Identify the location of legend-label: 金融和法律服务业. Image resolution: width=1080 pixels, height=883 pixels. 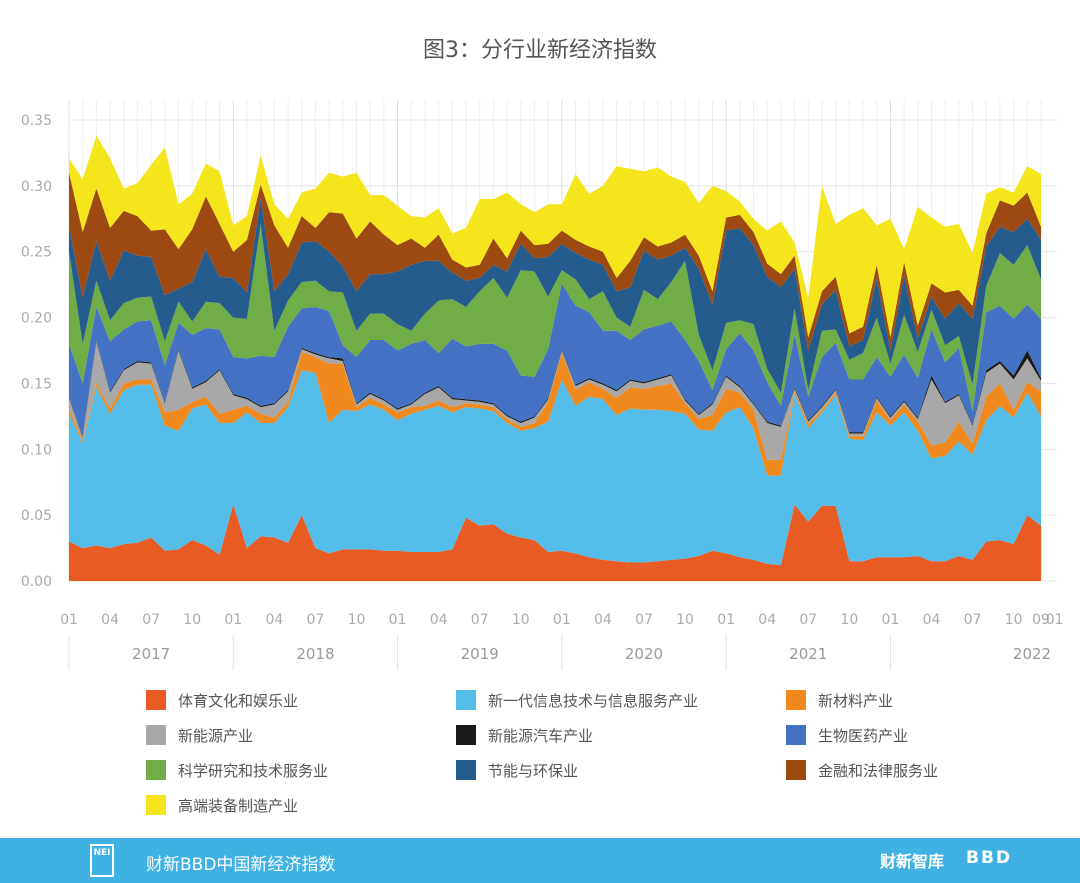
(878, 770).